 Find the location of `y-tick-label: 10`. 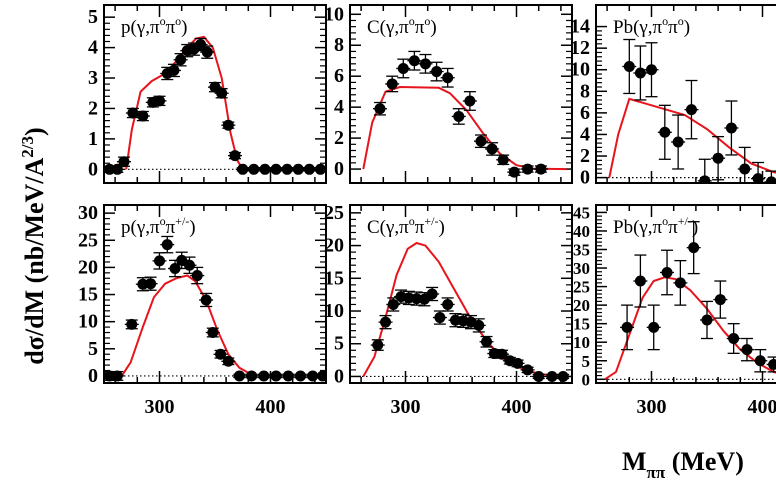

y-tick-label: 10 is located at coordinates (88, 322).